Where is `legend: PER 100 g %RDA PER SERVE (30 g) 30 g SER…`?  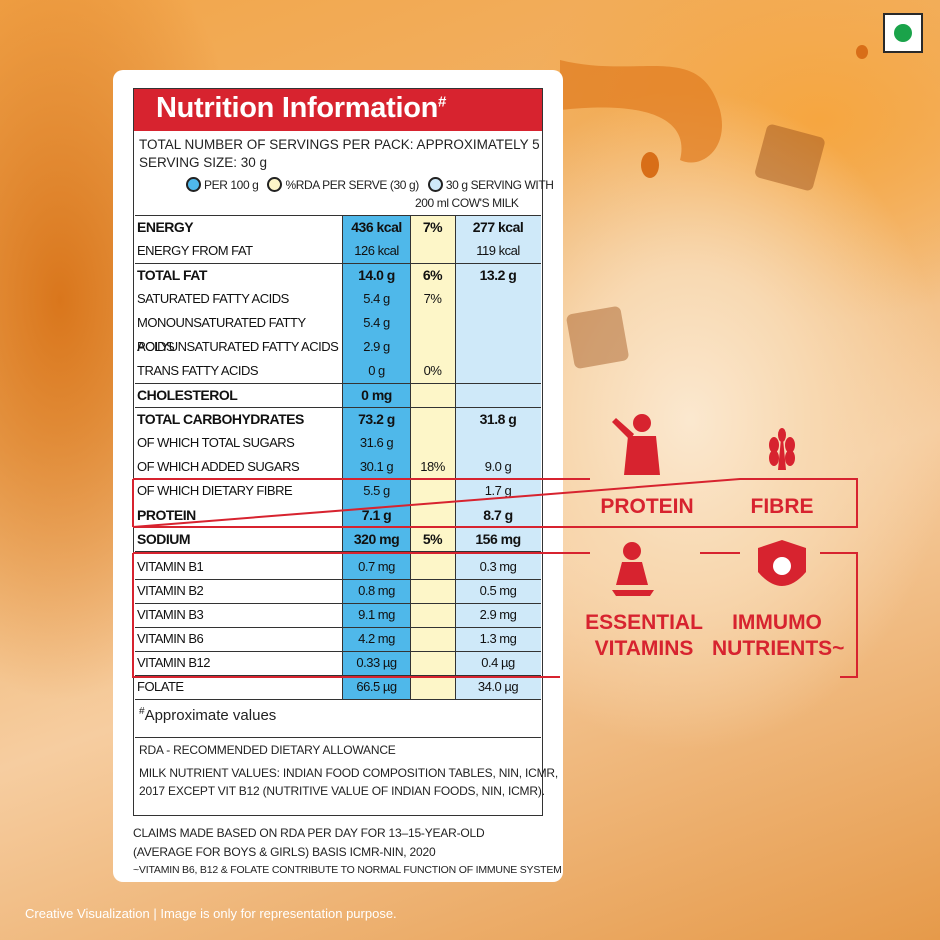 legend: PER 100 g %RDA PER SERVE (30 g) 30 g SER… is located at coordinates (370, 184).